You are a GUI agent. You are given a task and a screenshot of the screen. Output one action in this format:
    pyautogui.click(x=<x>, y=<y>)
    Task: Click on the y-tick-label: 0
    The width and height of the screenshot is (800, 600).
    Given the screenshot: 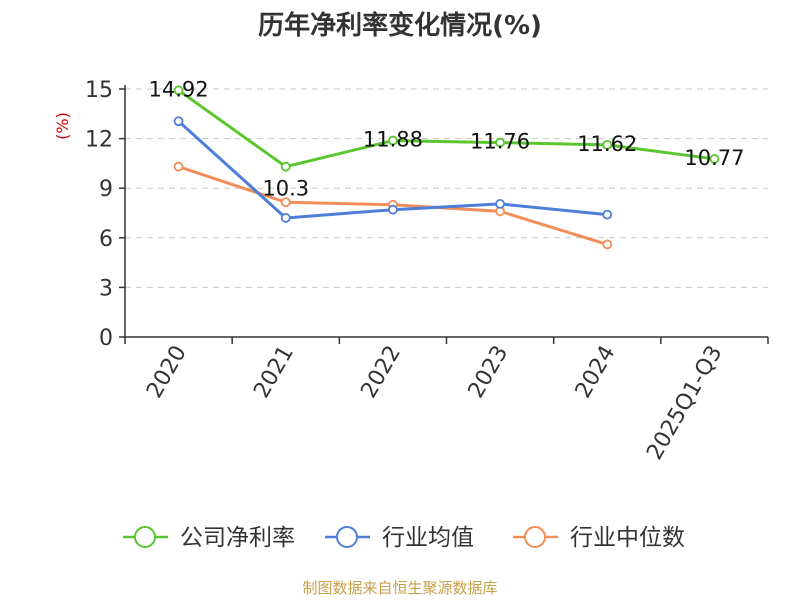 What is the action you would take?
    pyautogui.click(x=106, y=338)
    